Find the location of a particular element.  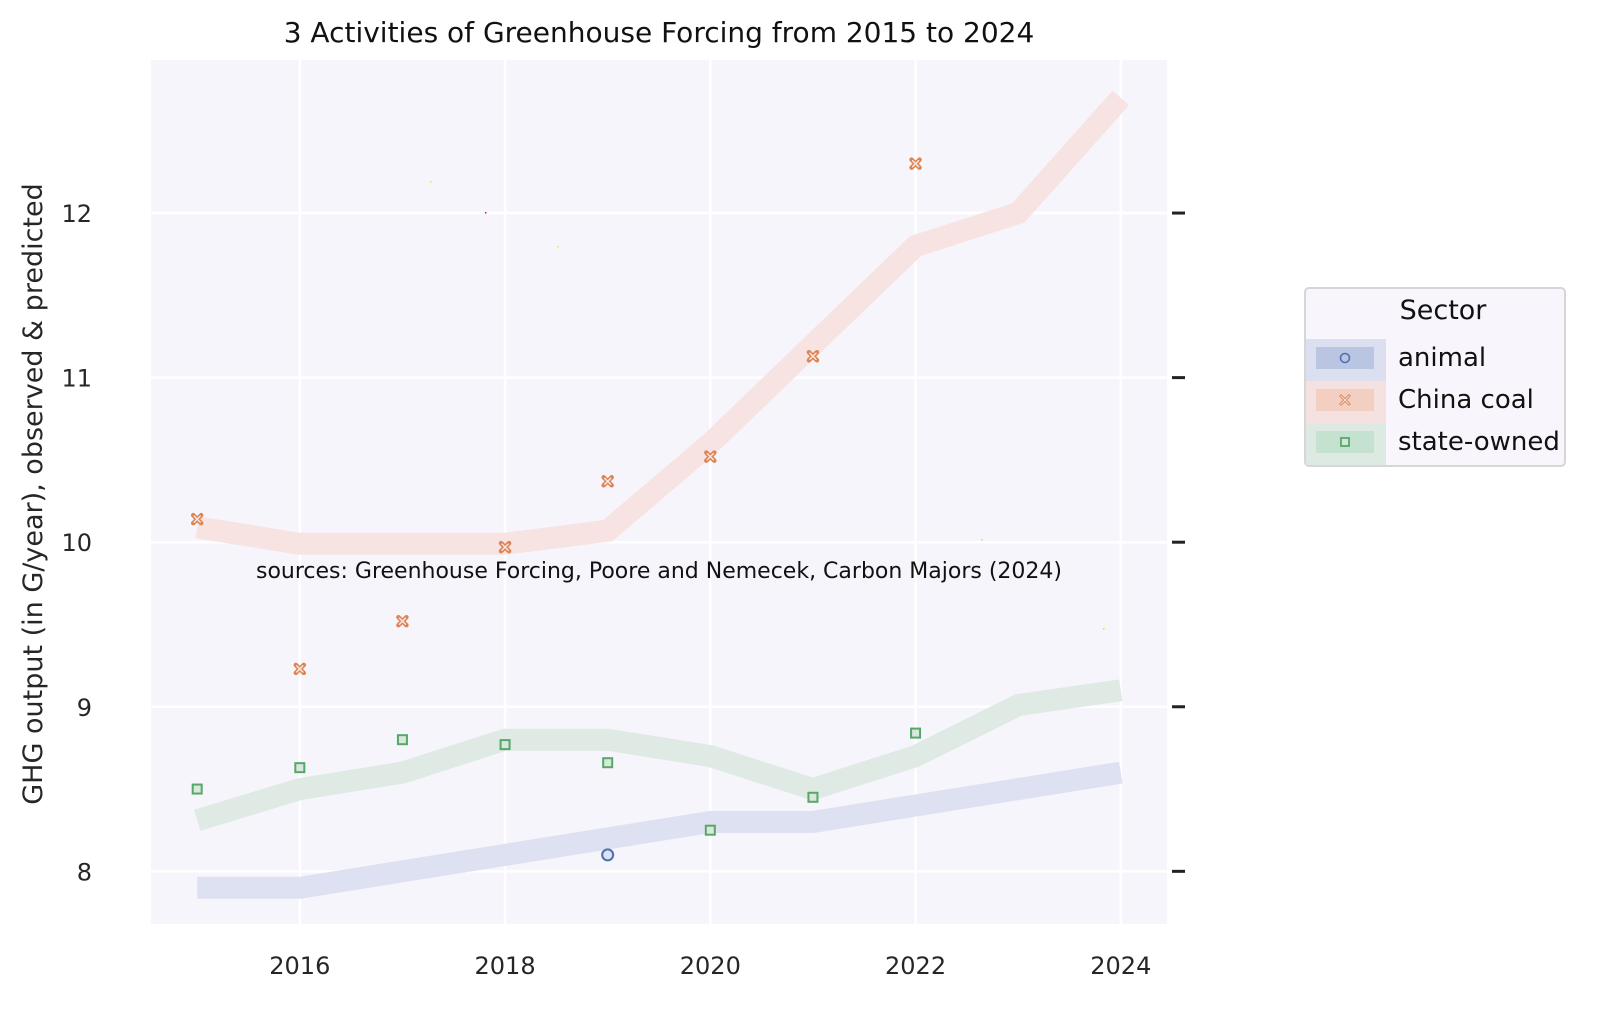

legend: Sector animal China coal state-owned is located at coordinates (1435, 377).